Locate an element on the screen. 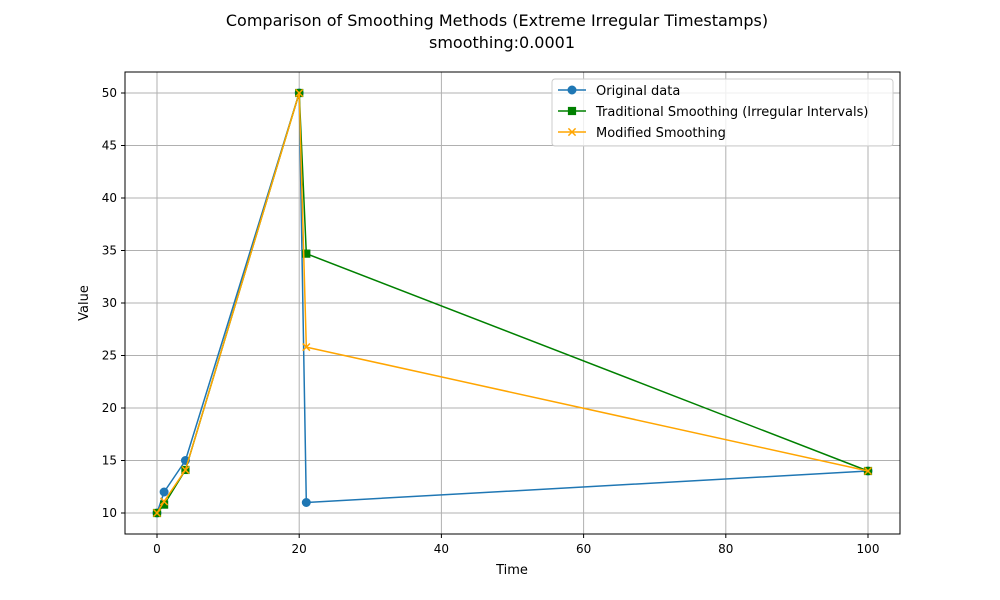 The height and width of the screenshot is (600, 1000). y-tick-label: 15 is located at coordinates (109, 461).